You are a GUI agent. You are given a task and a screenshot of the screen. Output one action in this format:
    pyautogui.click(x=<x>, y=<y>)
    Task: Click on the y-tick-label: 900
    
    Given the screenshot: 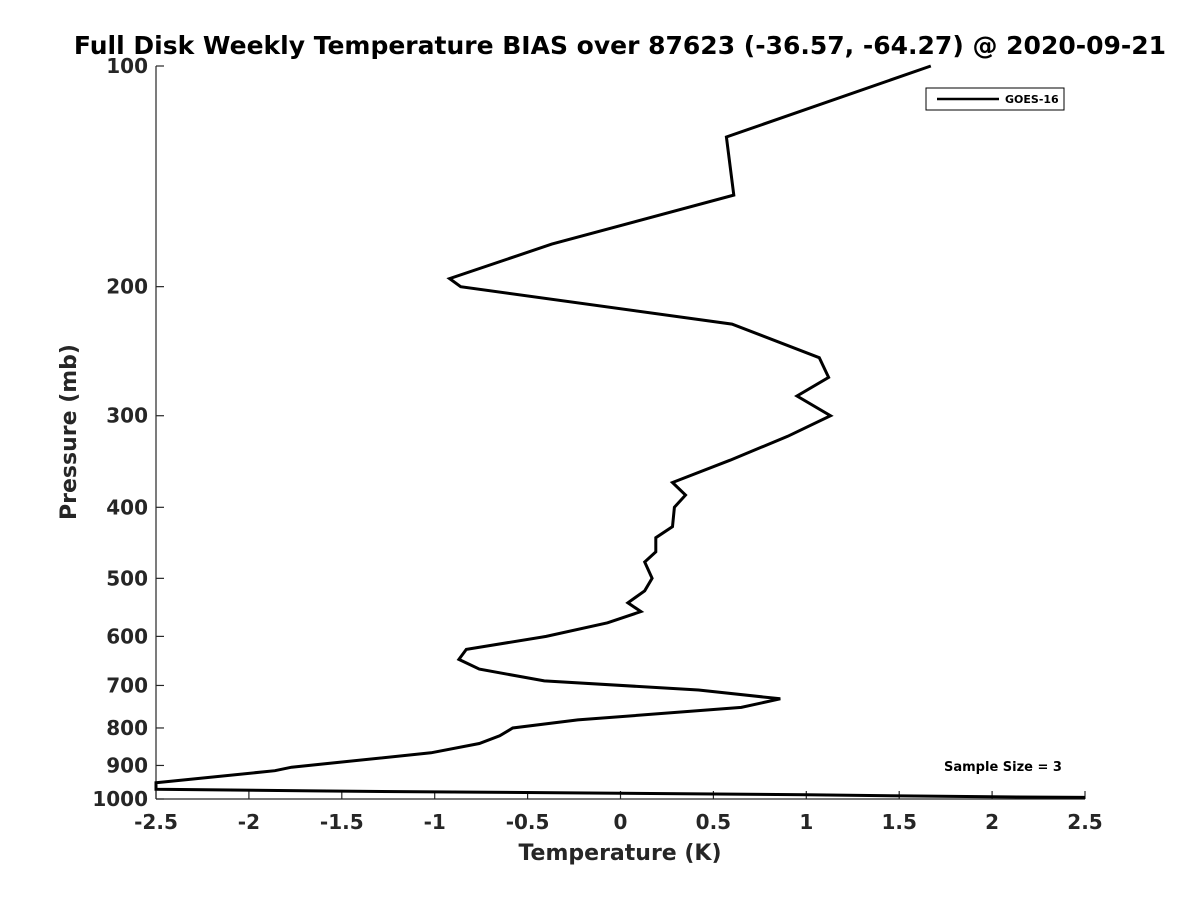 What is the action you would take?
    pyautogui.click(x=127, y=765)
    